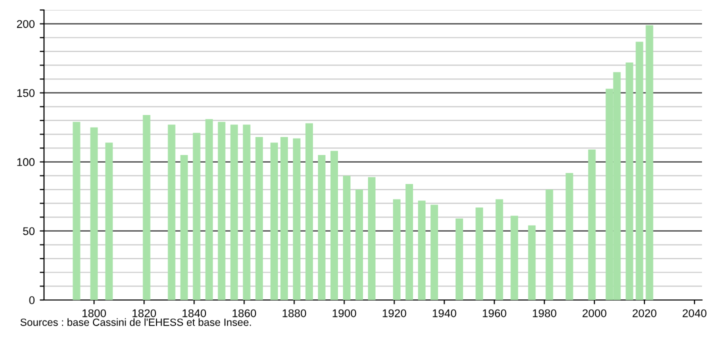  I want to click on x-tick-label: 2020, so click(644, 313).